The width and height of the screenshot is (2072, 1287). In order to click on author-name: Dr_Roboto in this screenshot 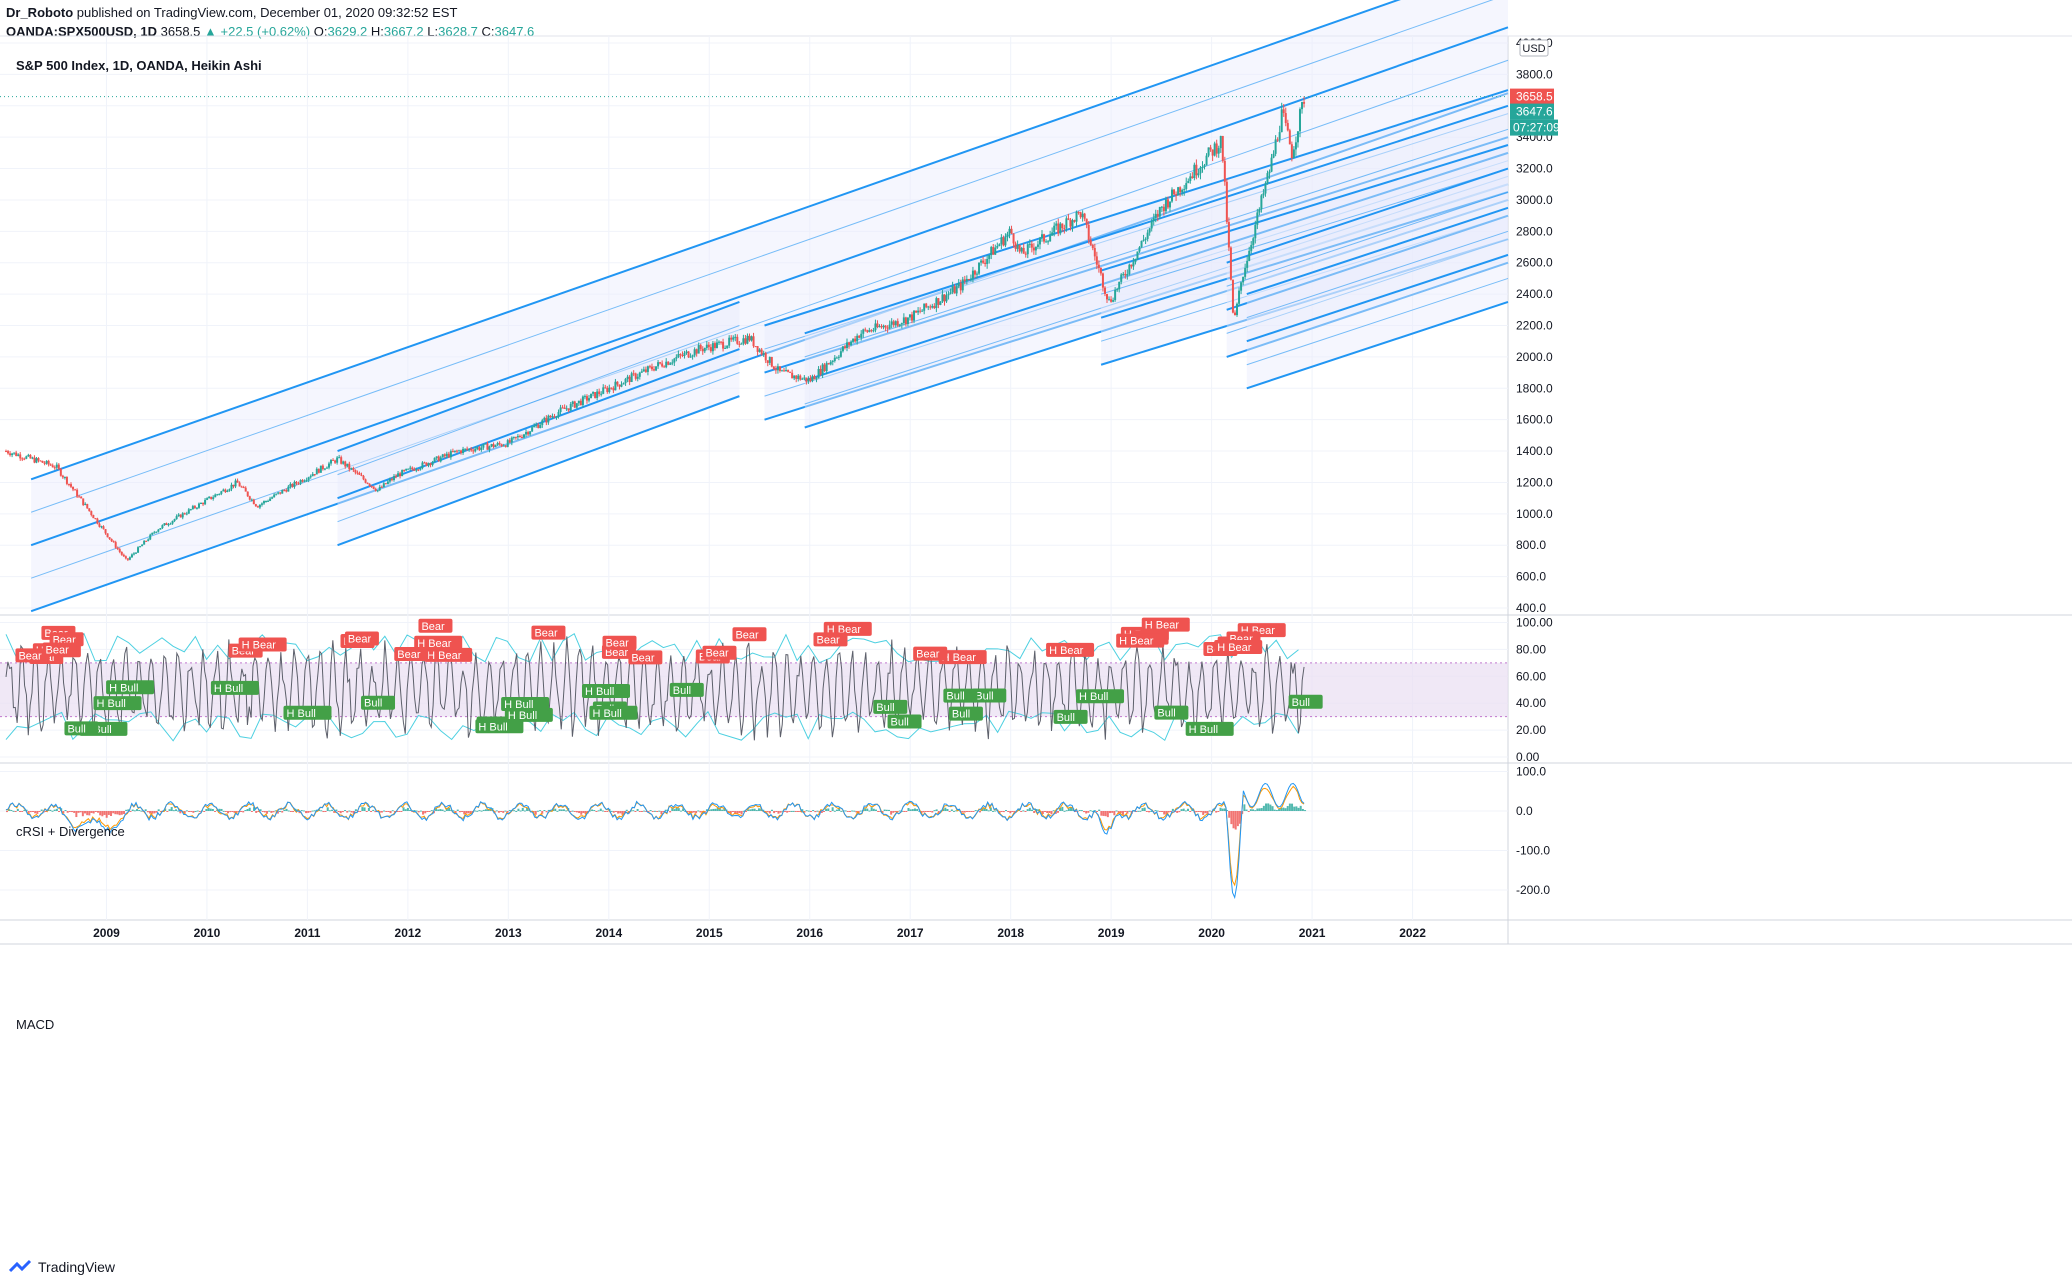, I will do `click(40, 12)`.